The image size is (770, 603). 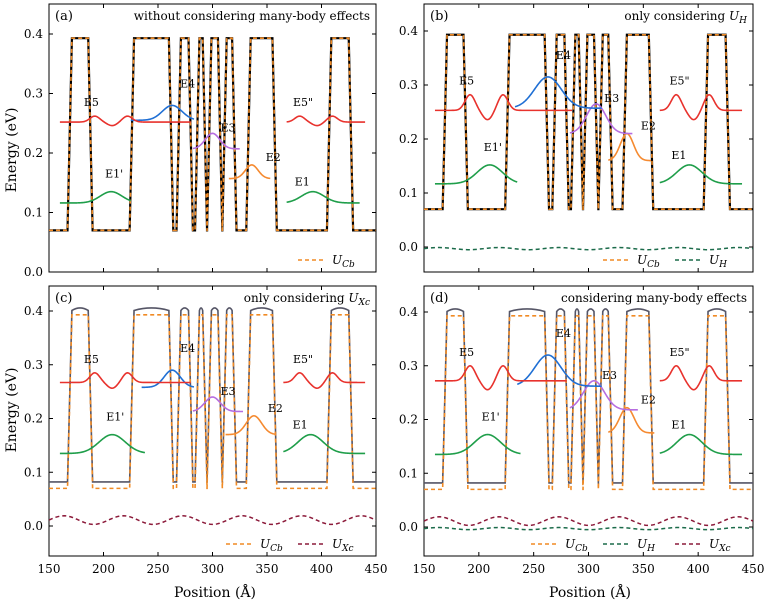 I want to click on panel-label: (b), so click(x=439, y=16).